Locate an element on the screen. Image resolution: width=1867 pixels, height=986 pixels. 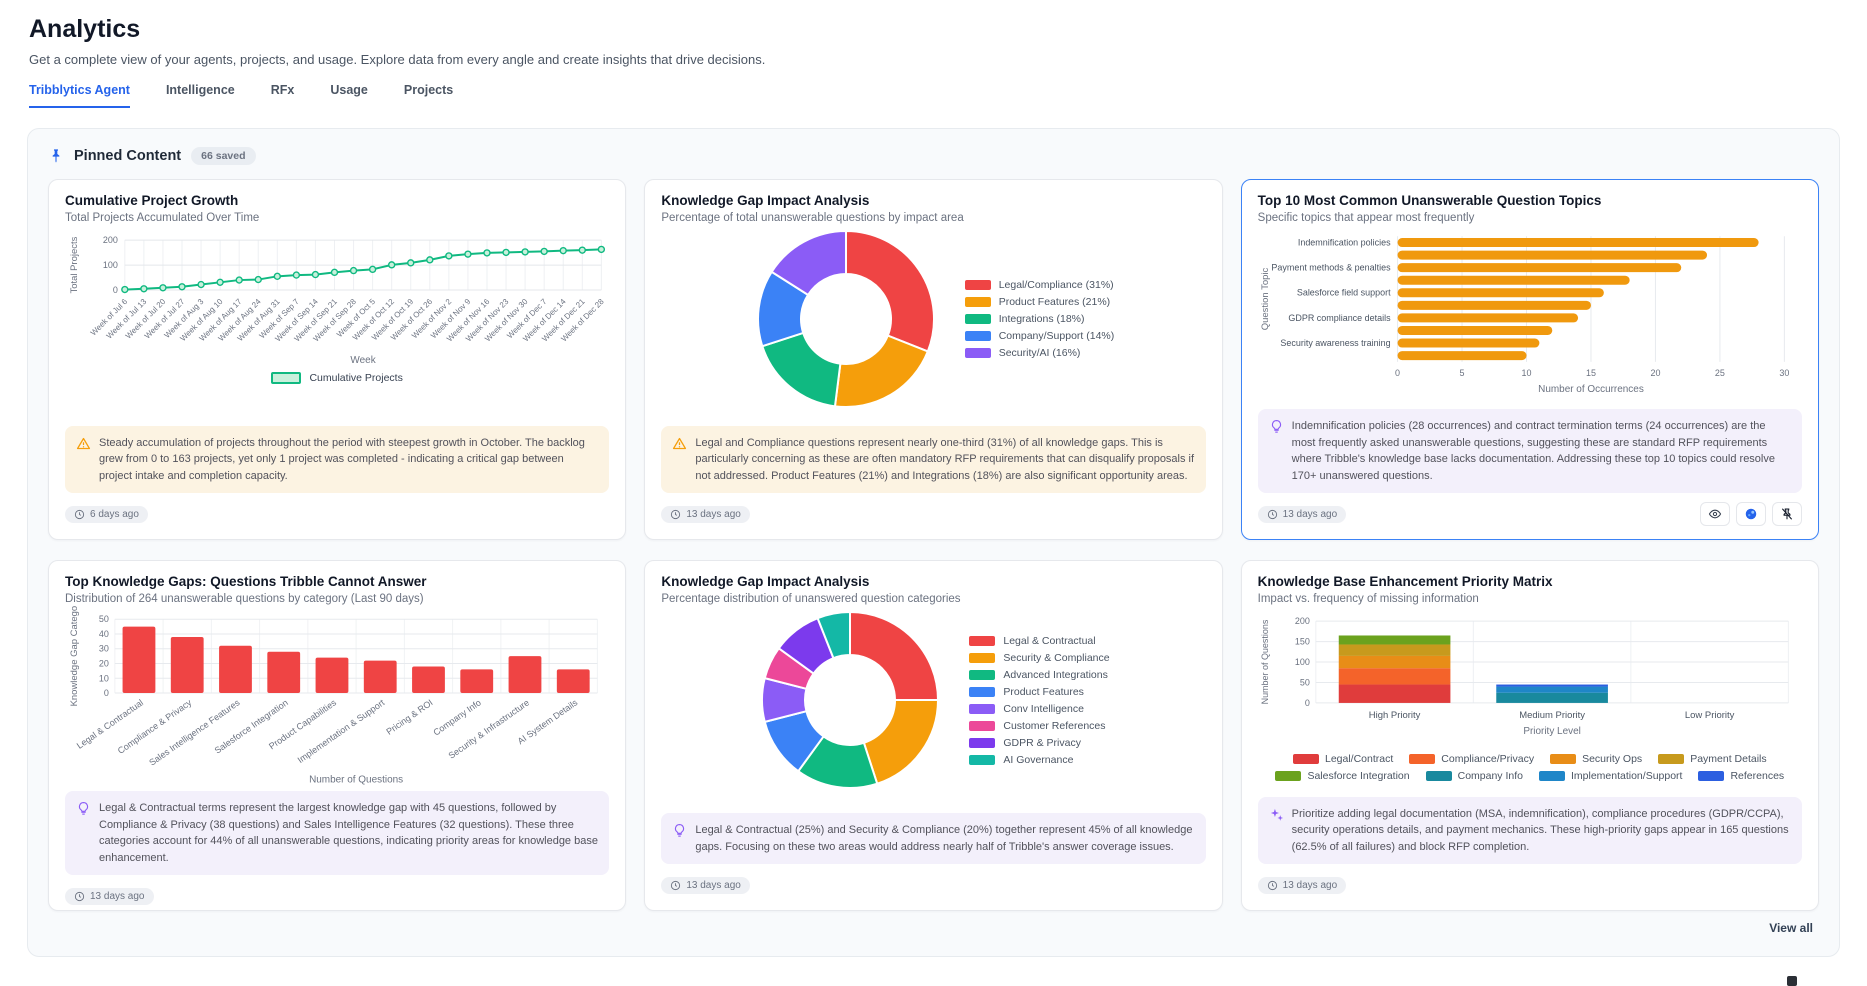
svg-text: Medium Priority is located at coordinates (1552, 715).